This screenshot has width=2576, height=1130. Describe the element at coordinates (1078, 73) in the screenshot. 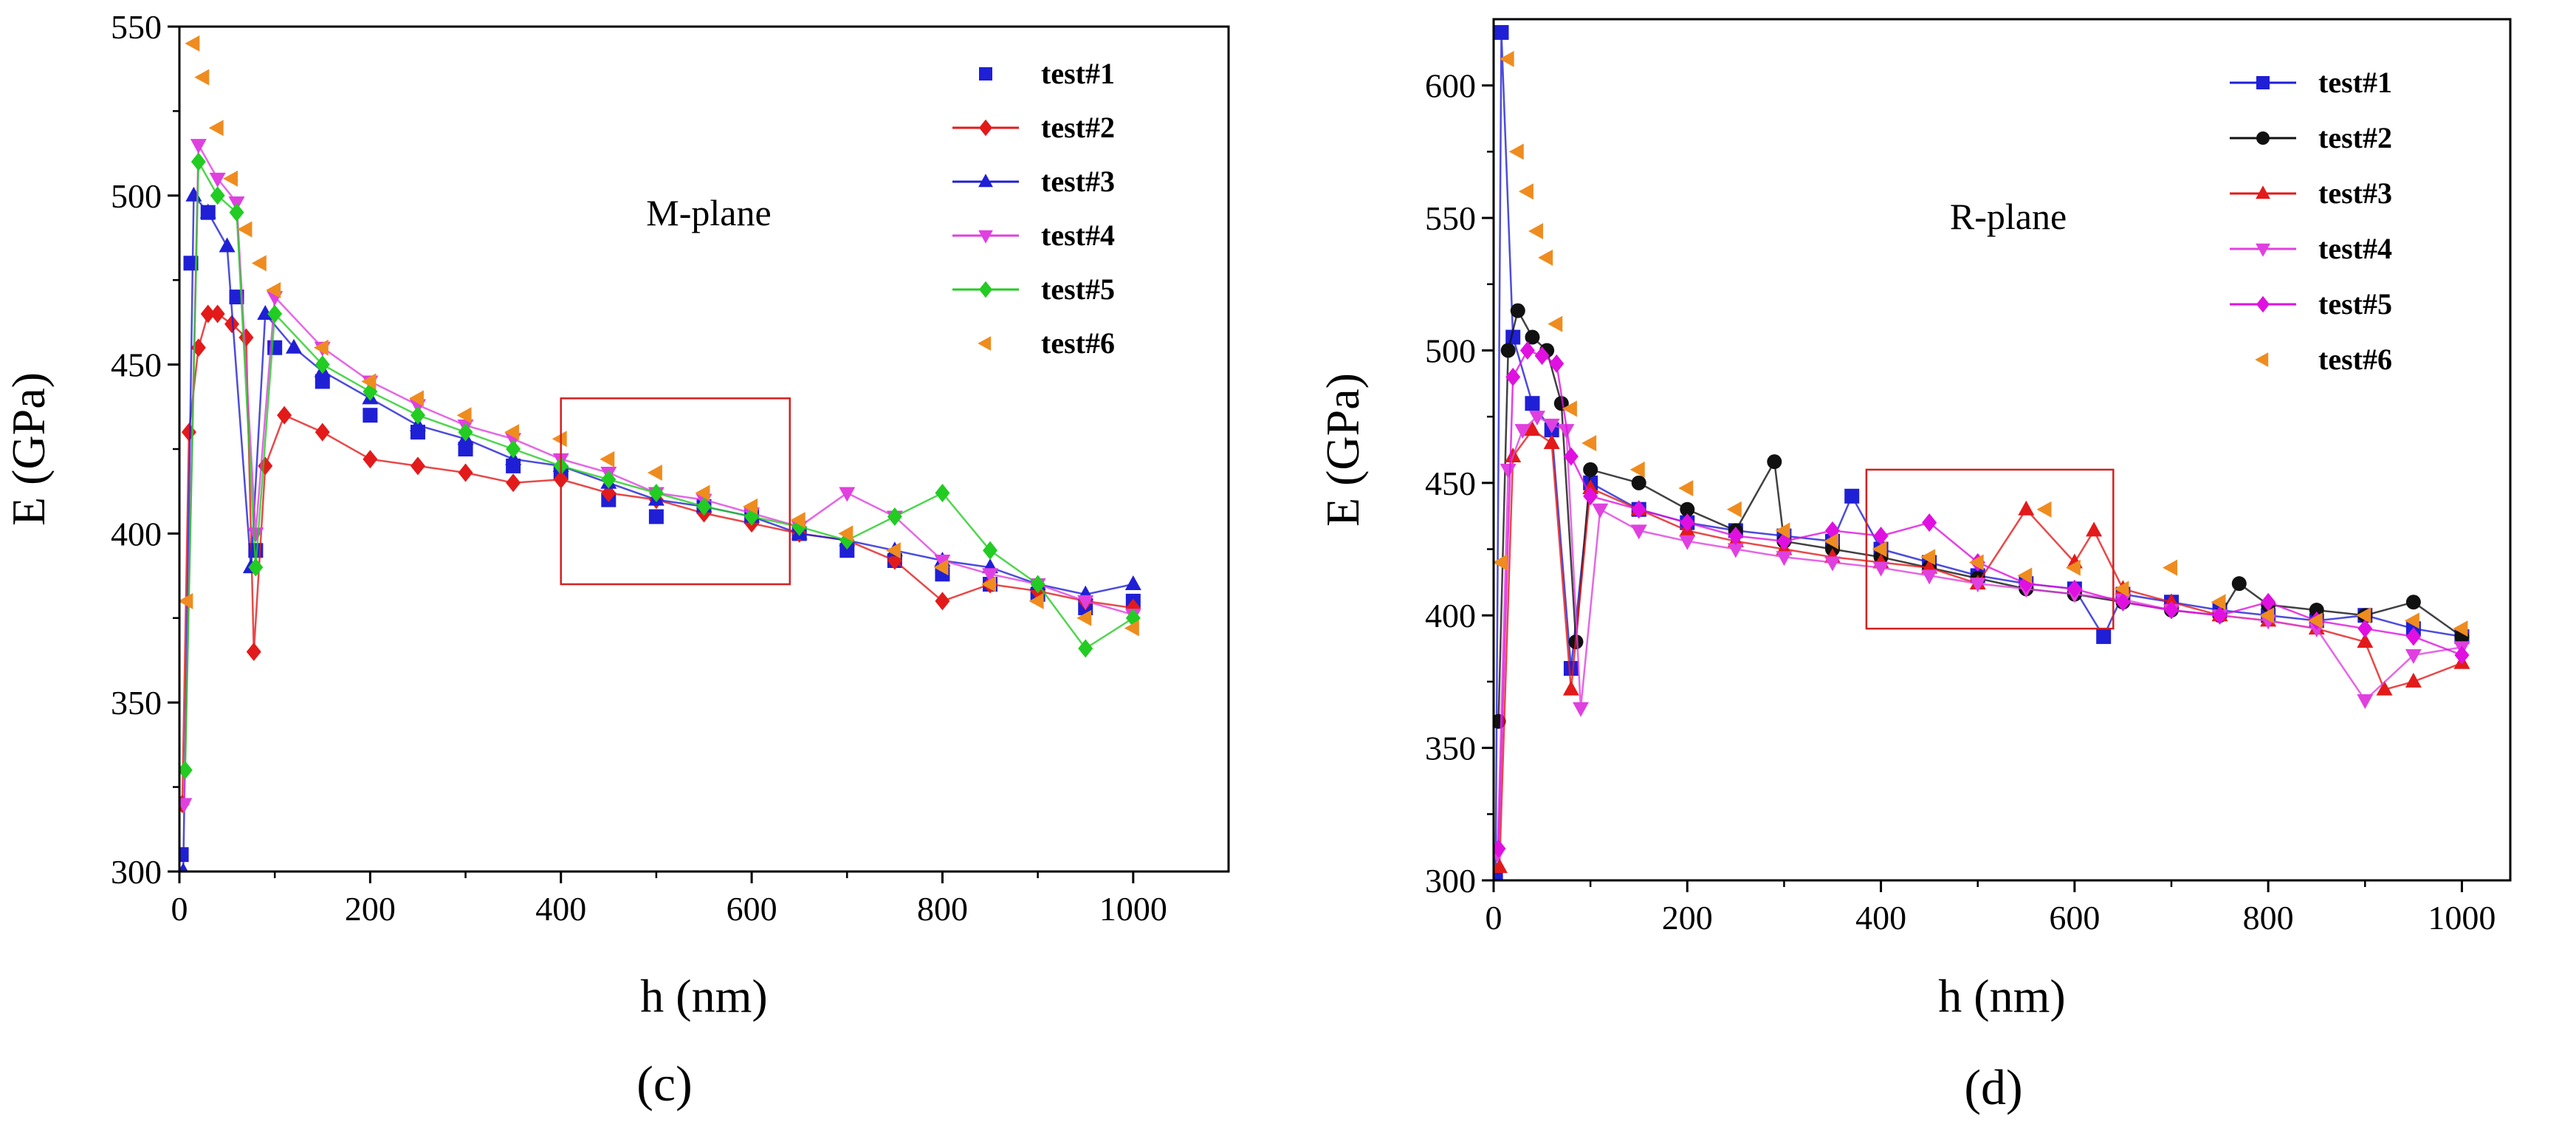

I see `legend-label: test#1` at that location.